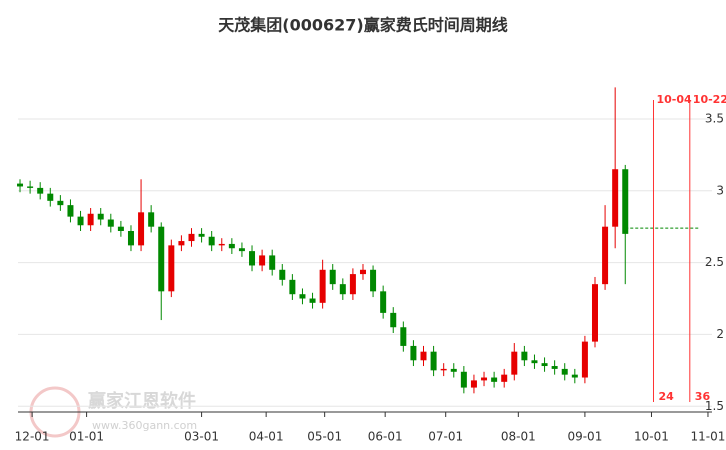  I want to click on y-tick-label: 3, so click(720, 190).